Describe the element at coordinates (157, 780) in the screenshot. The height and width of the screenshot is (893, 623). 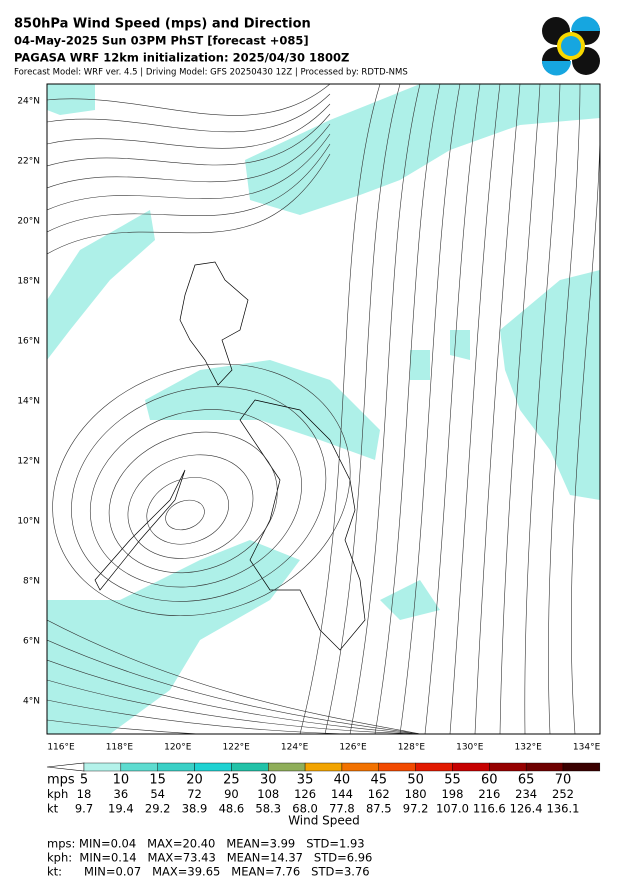
I see `colorbar-label: 15` at that location.